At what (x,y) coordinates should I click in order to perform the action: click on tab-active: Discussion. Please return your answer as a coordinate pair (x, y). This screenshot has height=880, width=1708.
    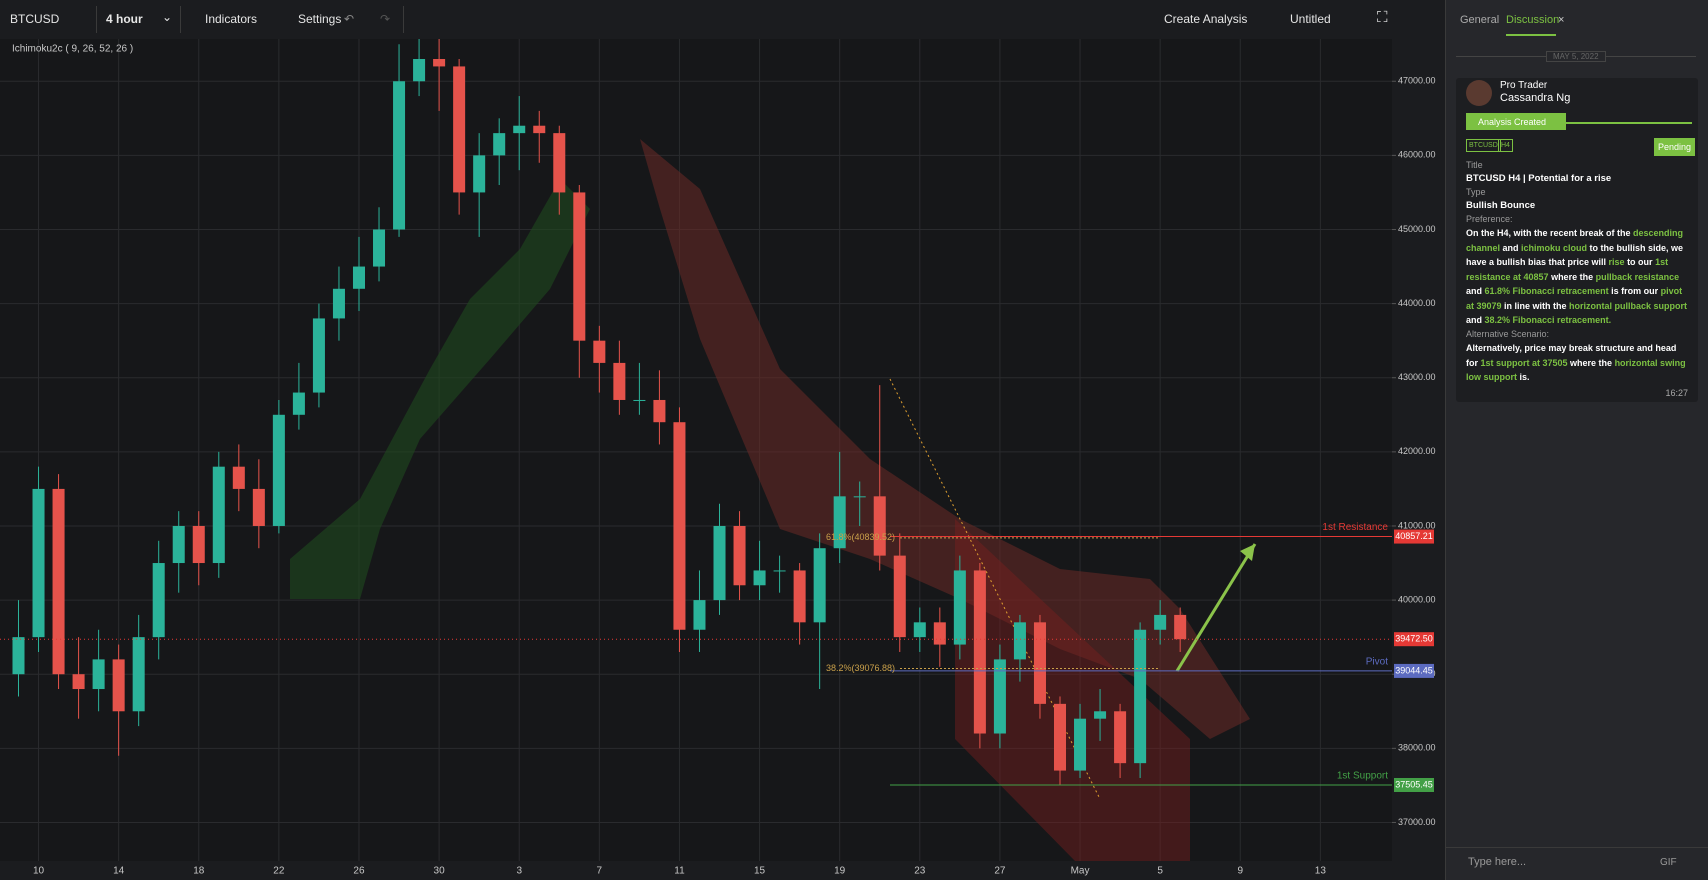
    Looking at the image, I should click on (1533, 20).